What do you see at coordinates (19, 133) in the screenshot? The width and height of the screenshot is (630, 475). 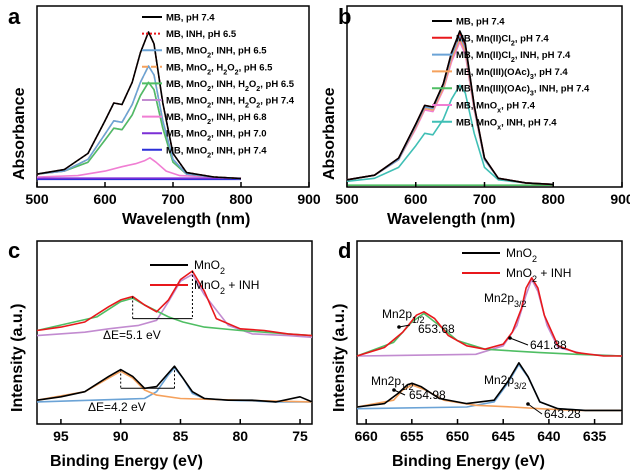 I see `y-axis-label-a: Absorbance` at bounding box center [19, 133].